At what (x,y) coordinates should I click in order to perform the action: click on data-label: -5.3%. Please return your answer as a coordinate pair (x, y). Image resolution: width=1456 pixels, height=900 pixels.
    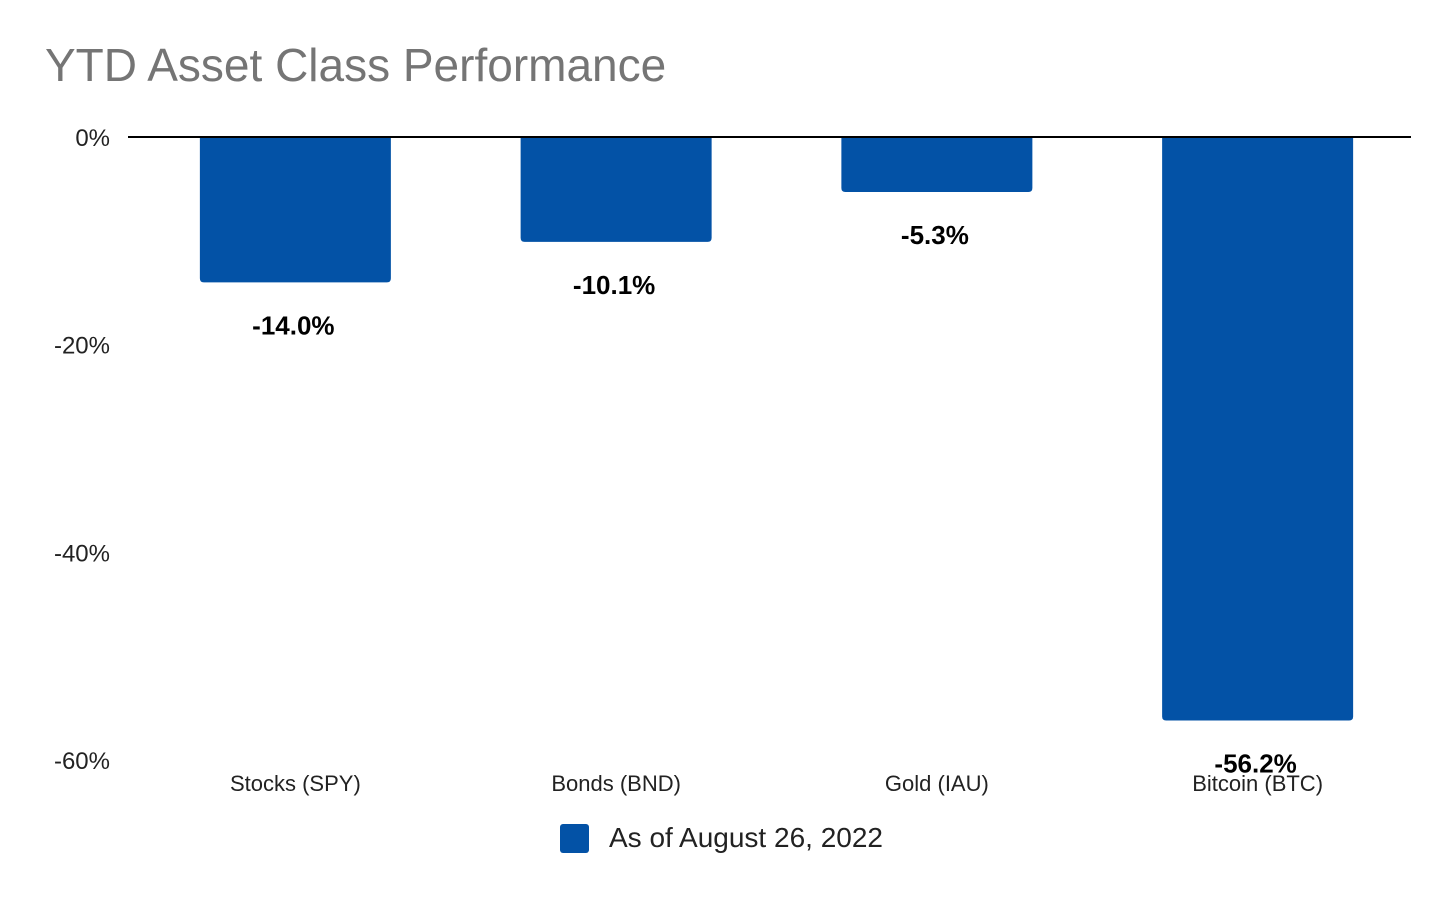
    Looking at the image, I should click on (935, 235).